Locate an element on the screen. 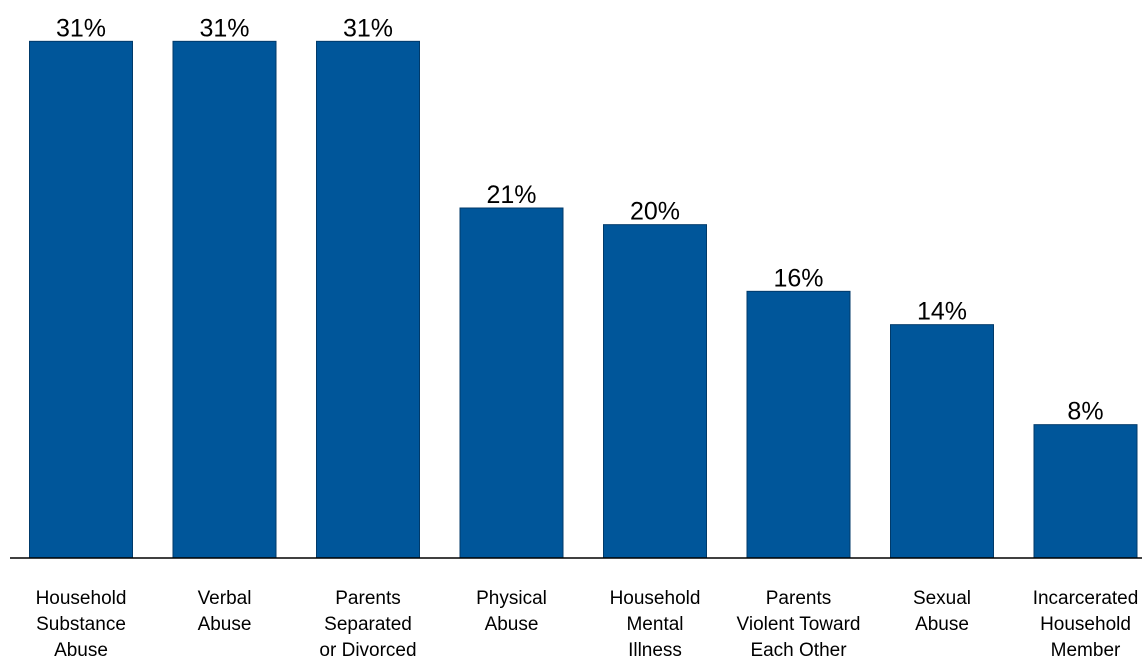  category-label-line: Each Other is located at coordinates (798, 650).